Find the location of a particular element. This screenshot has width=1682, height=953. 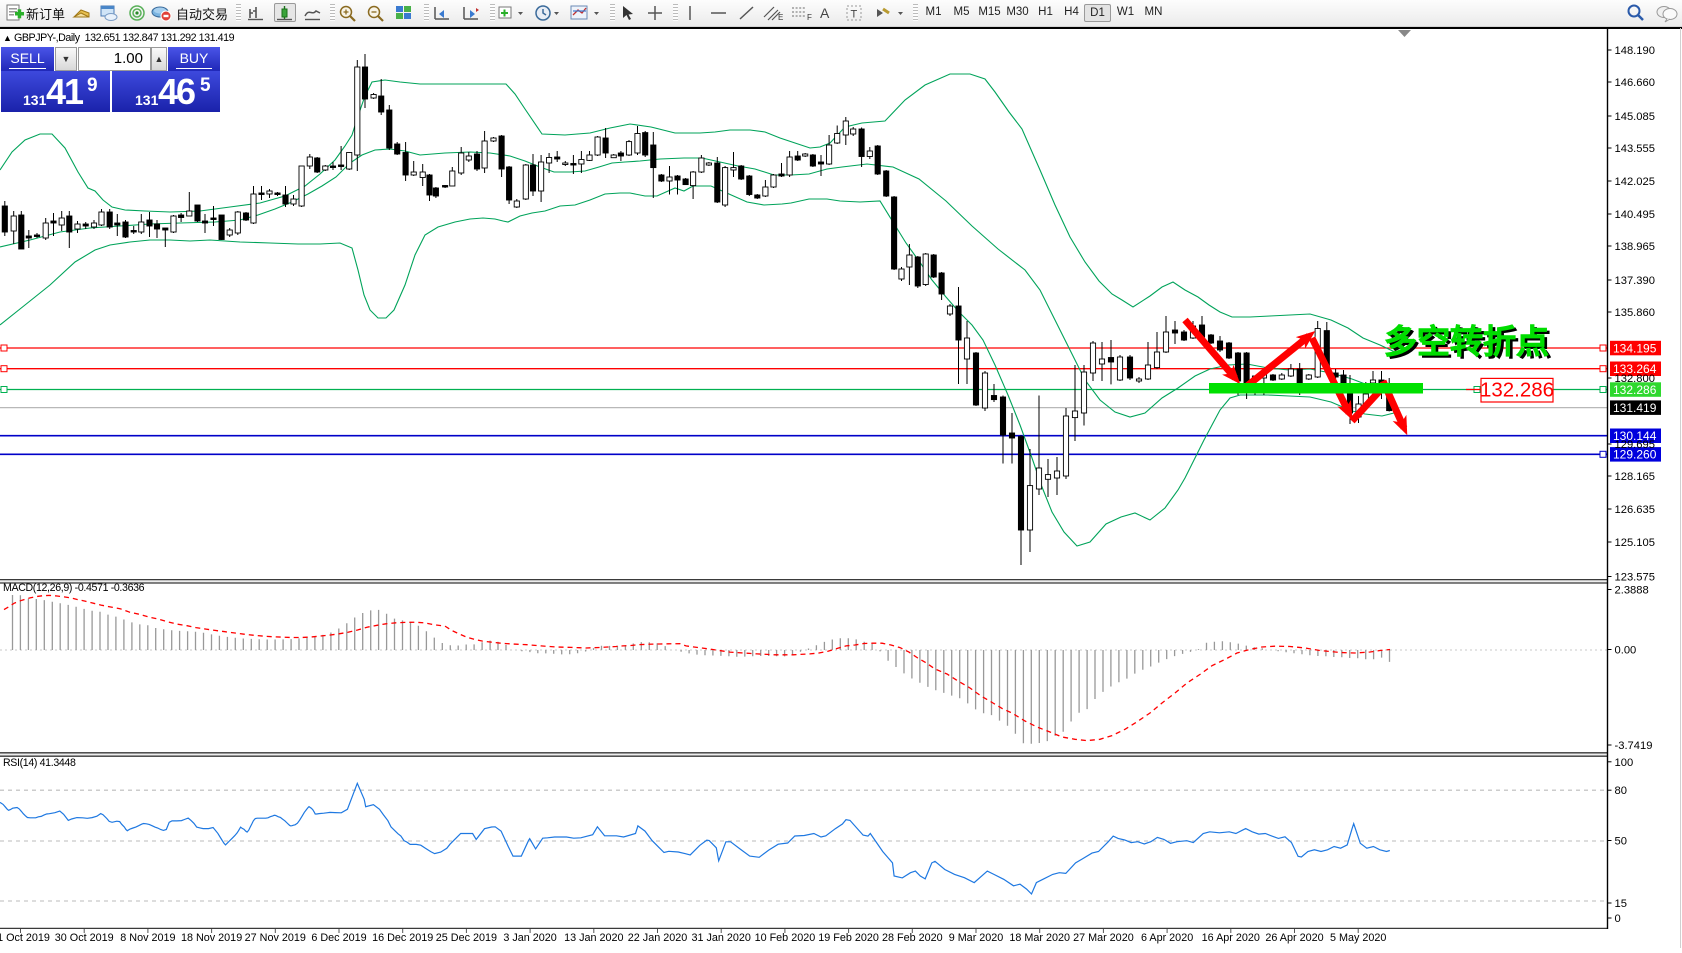

svg-text: F is located at coordinates (809, 17).